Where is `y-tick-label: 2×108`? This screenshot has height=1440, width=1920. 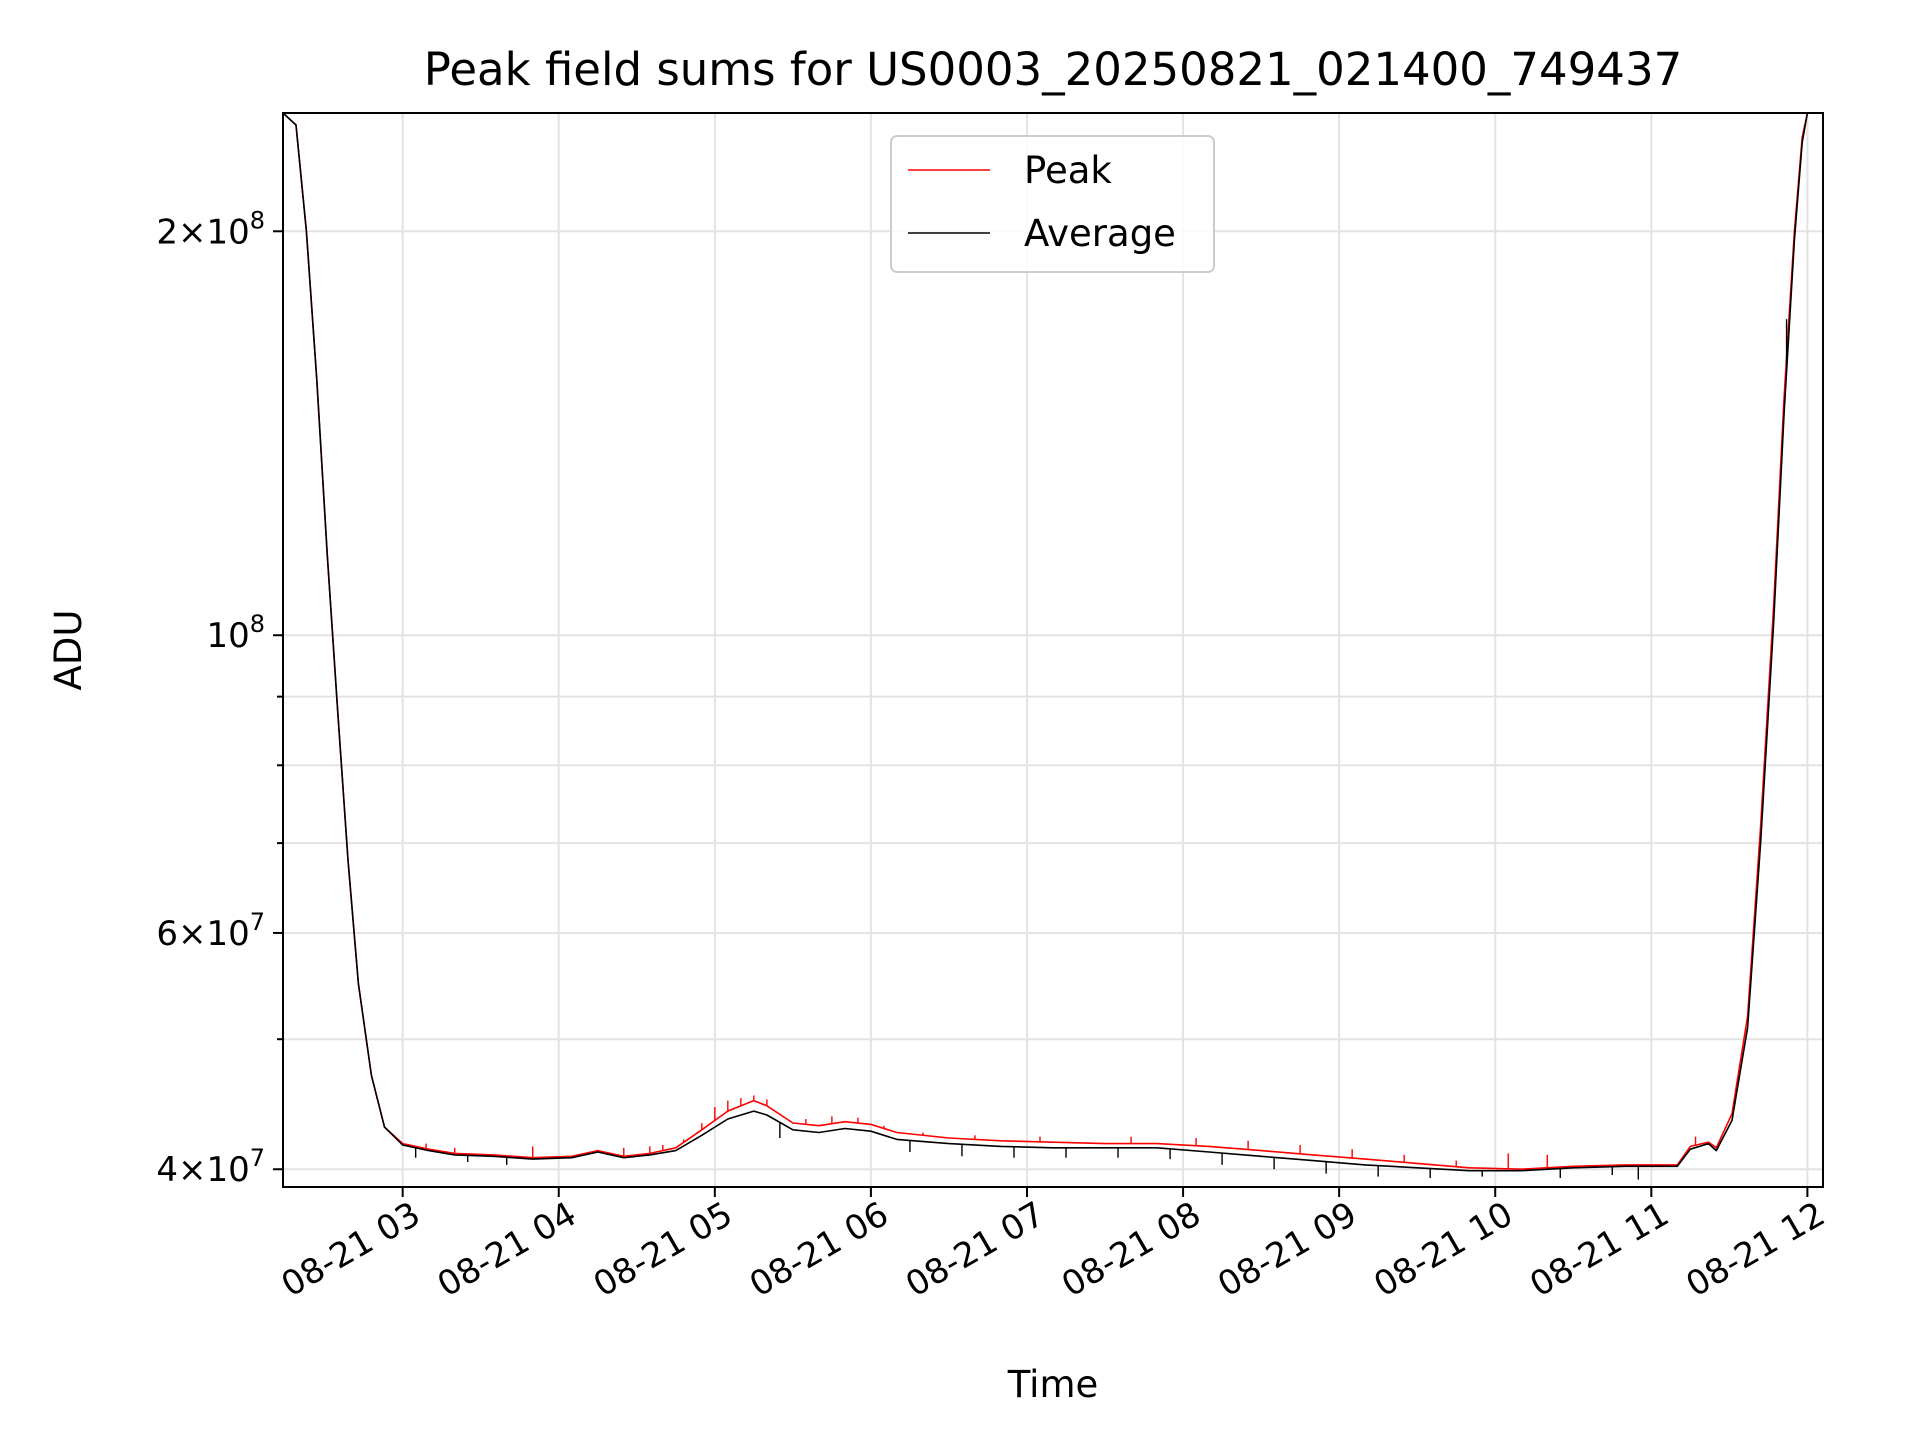
y-tick-label: 2×108 is located at coordinates (210, 229).